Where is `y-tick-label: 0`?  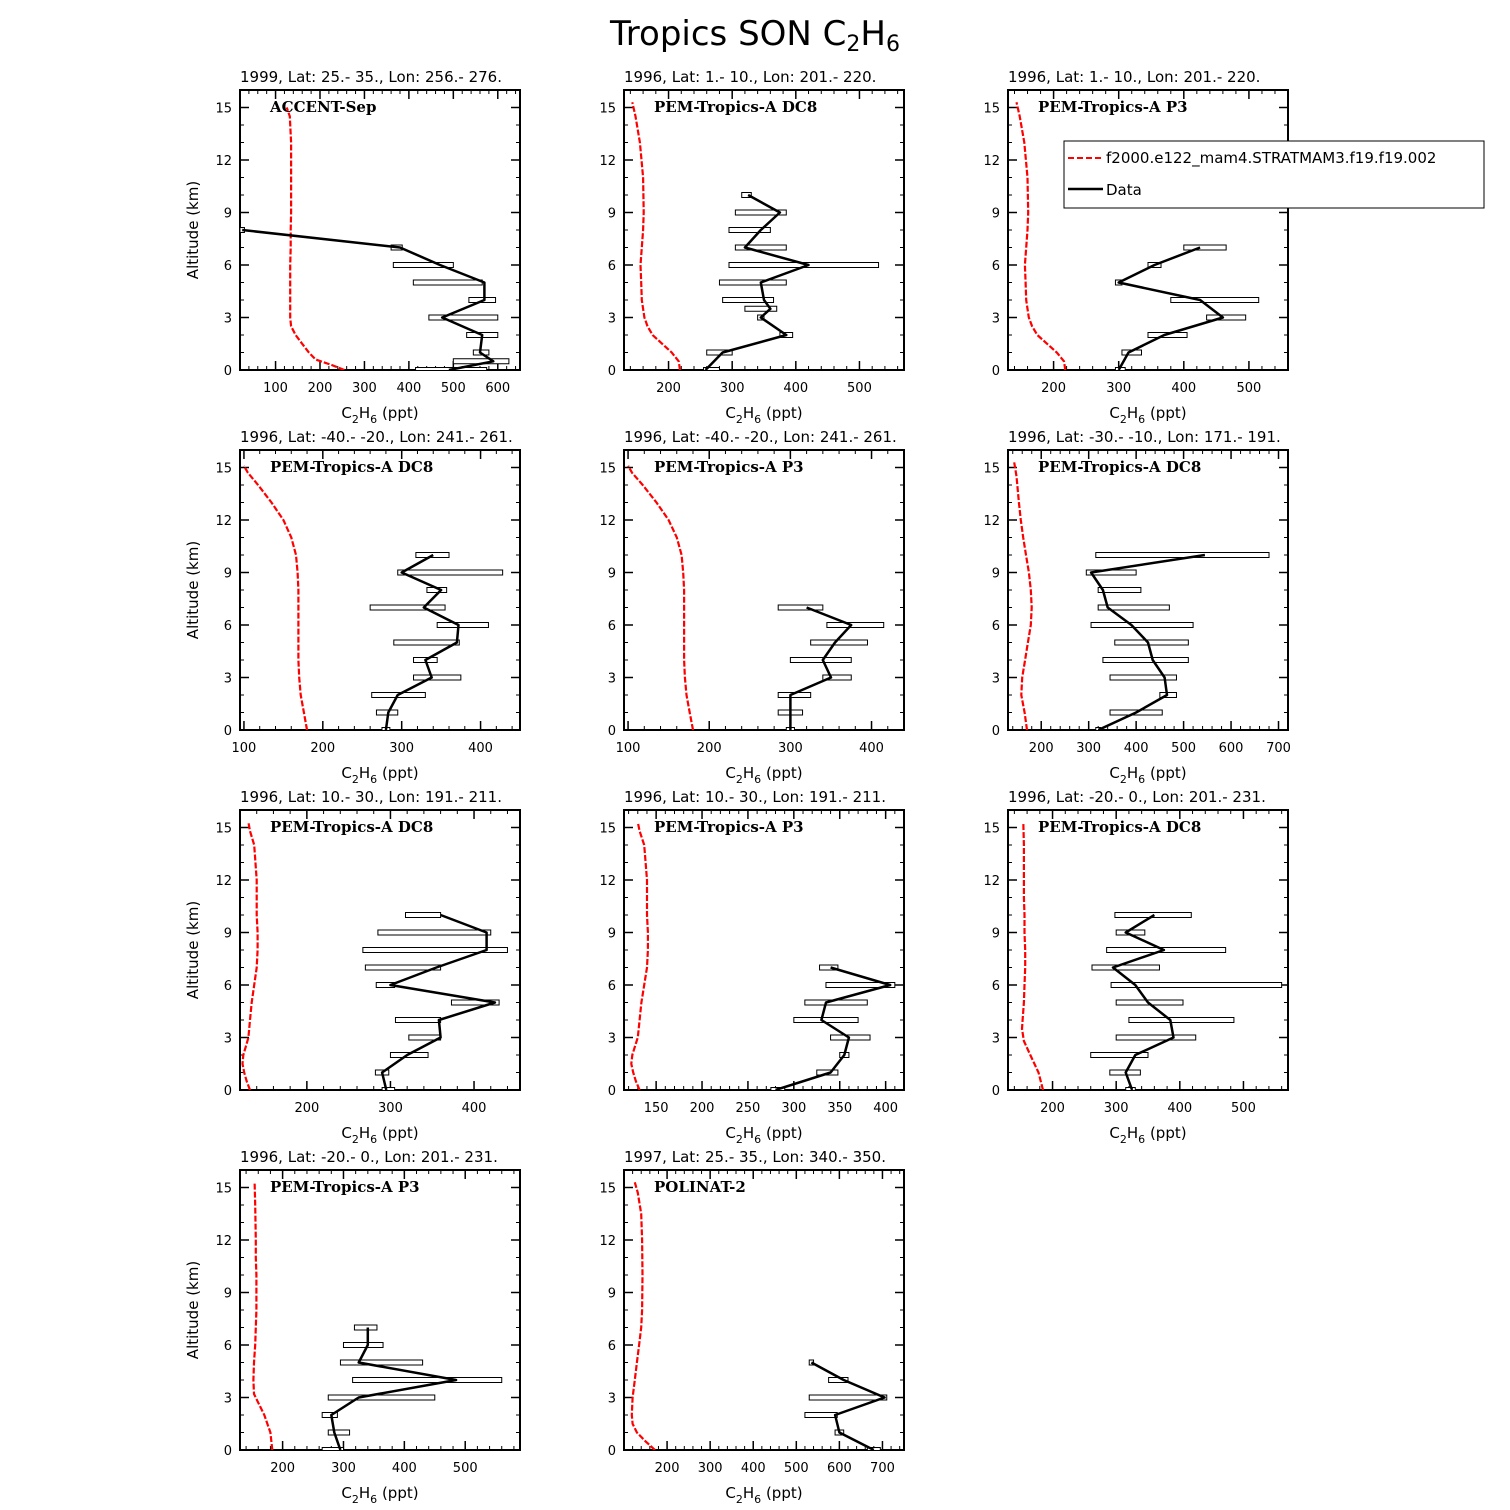
y-tick-label: 0 is located at coordinates (996, 1091).